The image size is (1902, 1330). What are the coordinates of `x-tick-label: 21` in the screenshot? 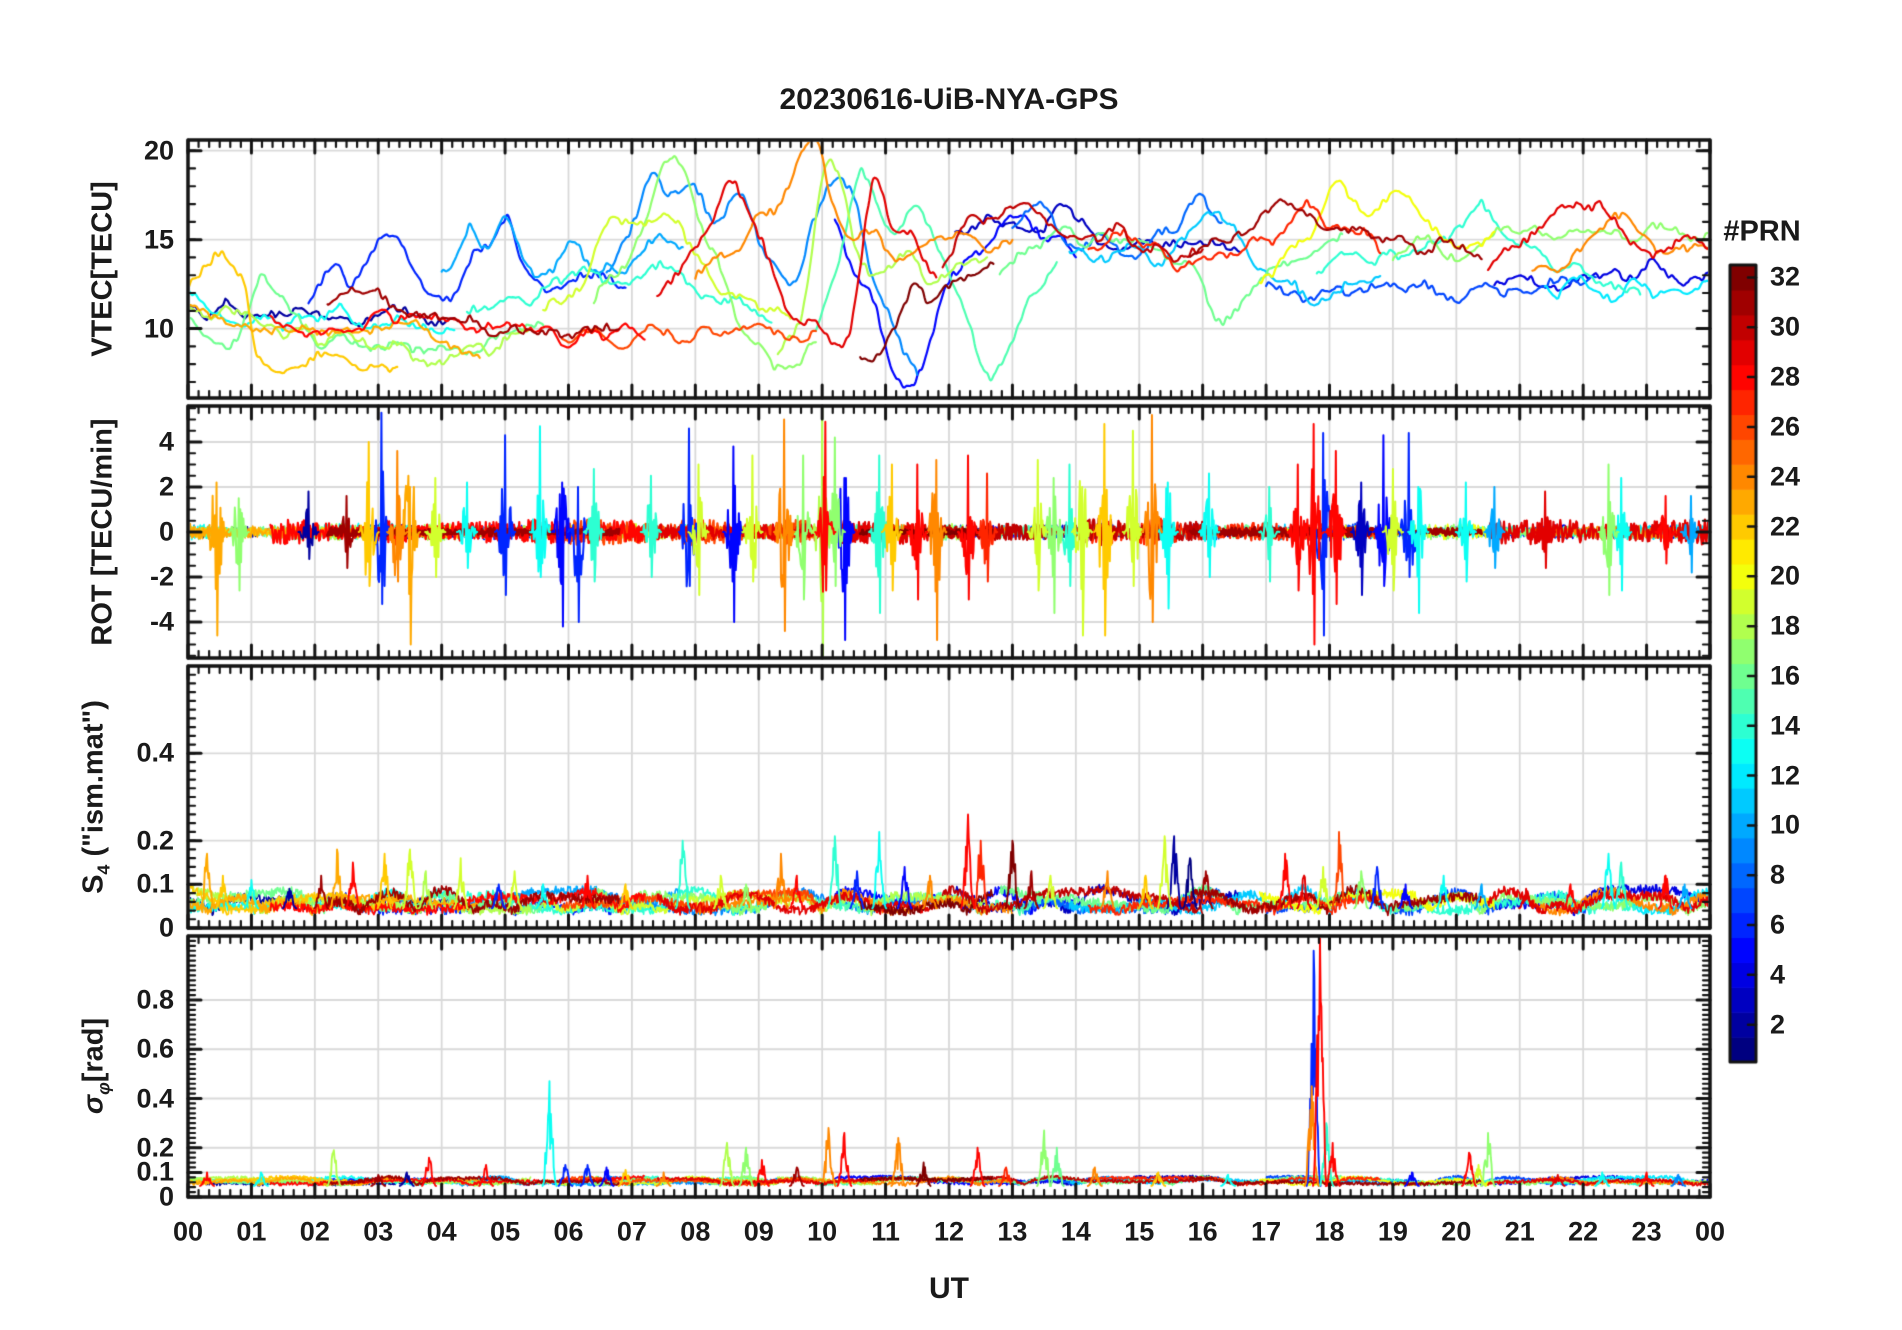 It's located at (1519, 1231).